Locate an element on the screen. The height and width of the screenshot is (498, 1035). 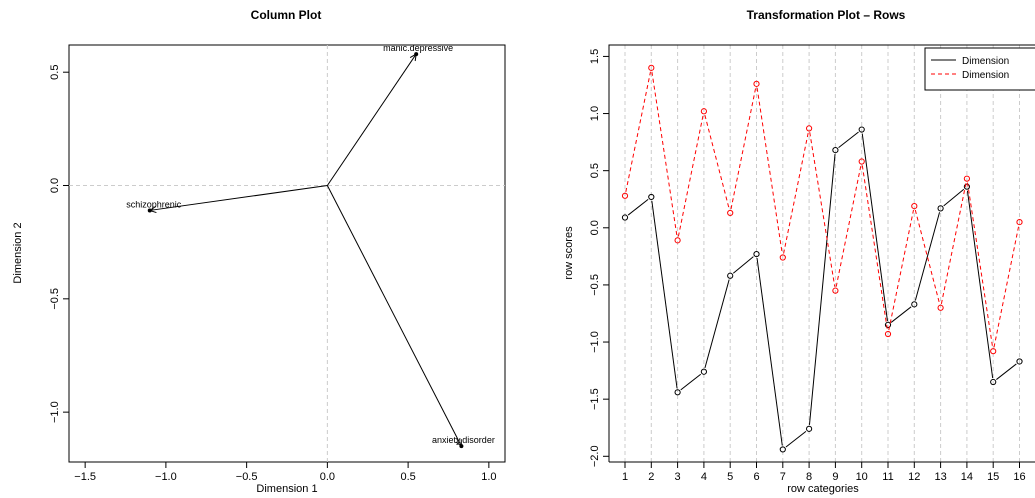
x-tick-label: 6 is located at coordinates (756, 477).